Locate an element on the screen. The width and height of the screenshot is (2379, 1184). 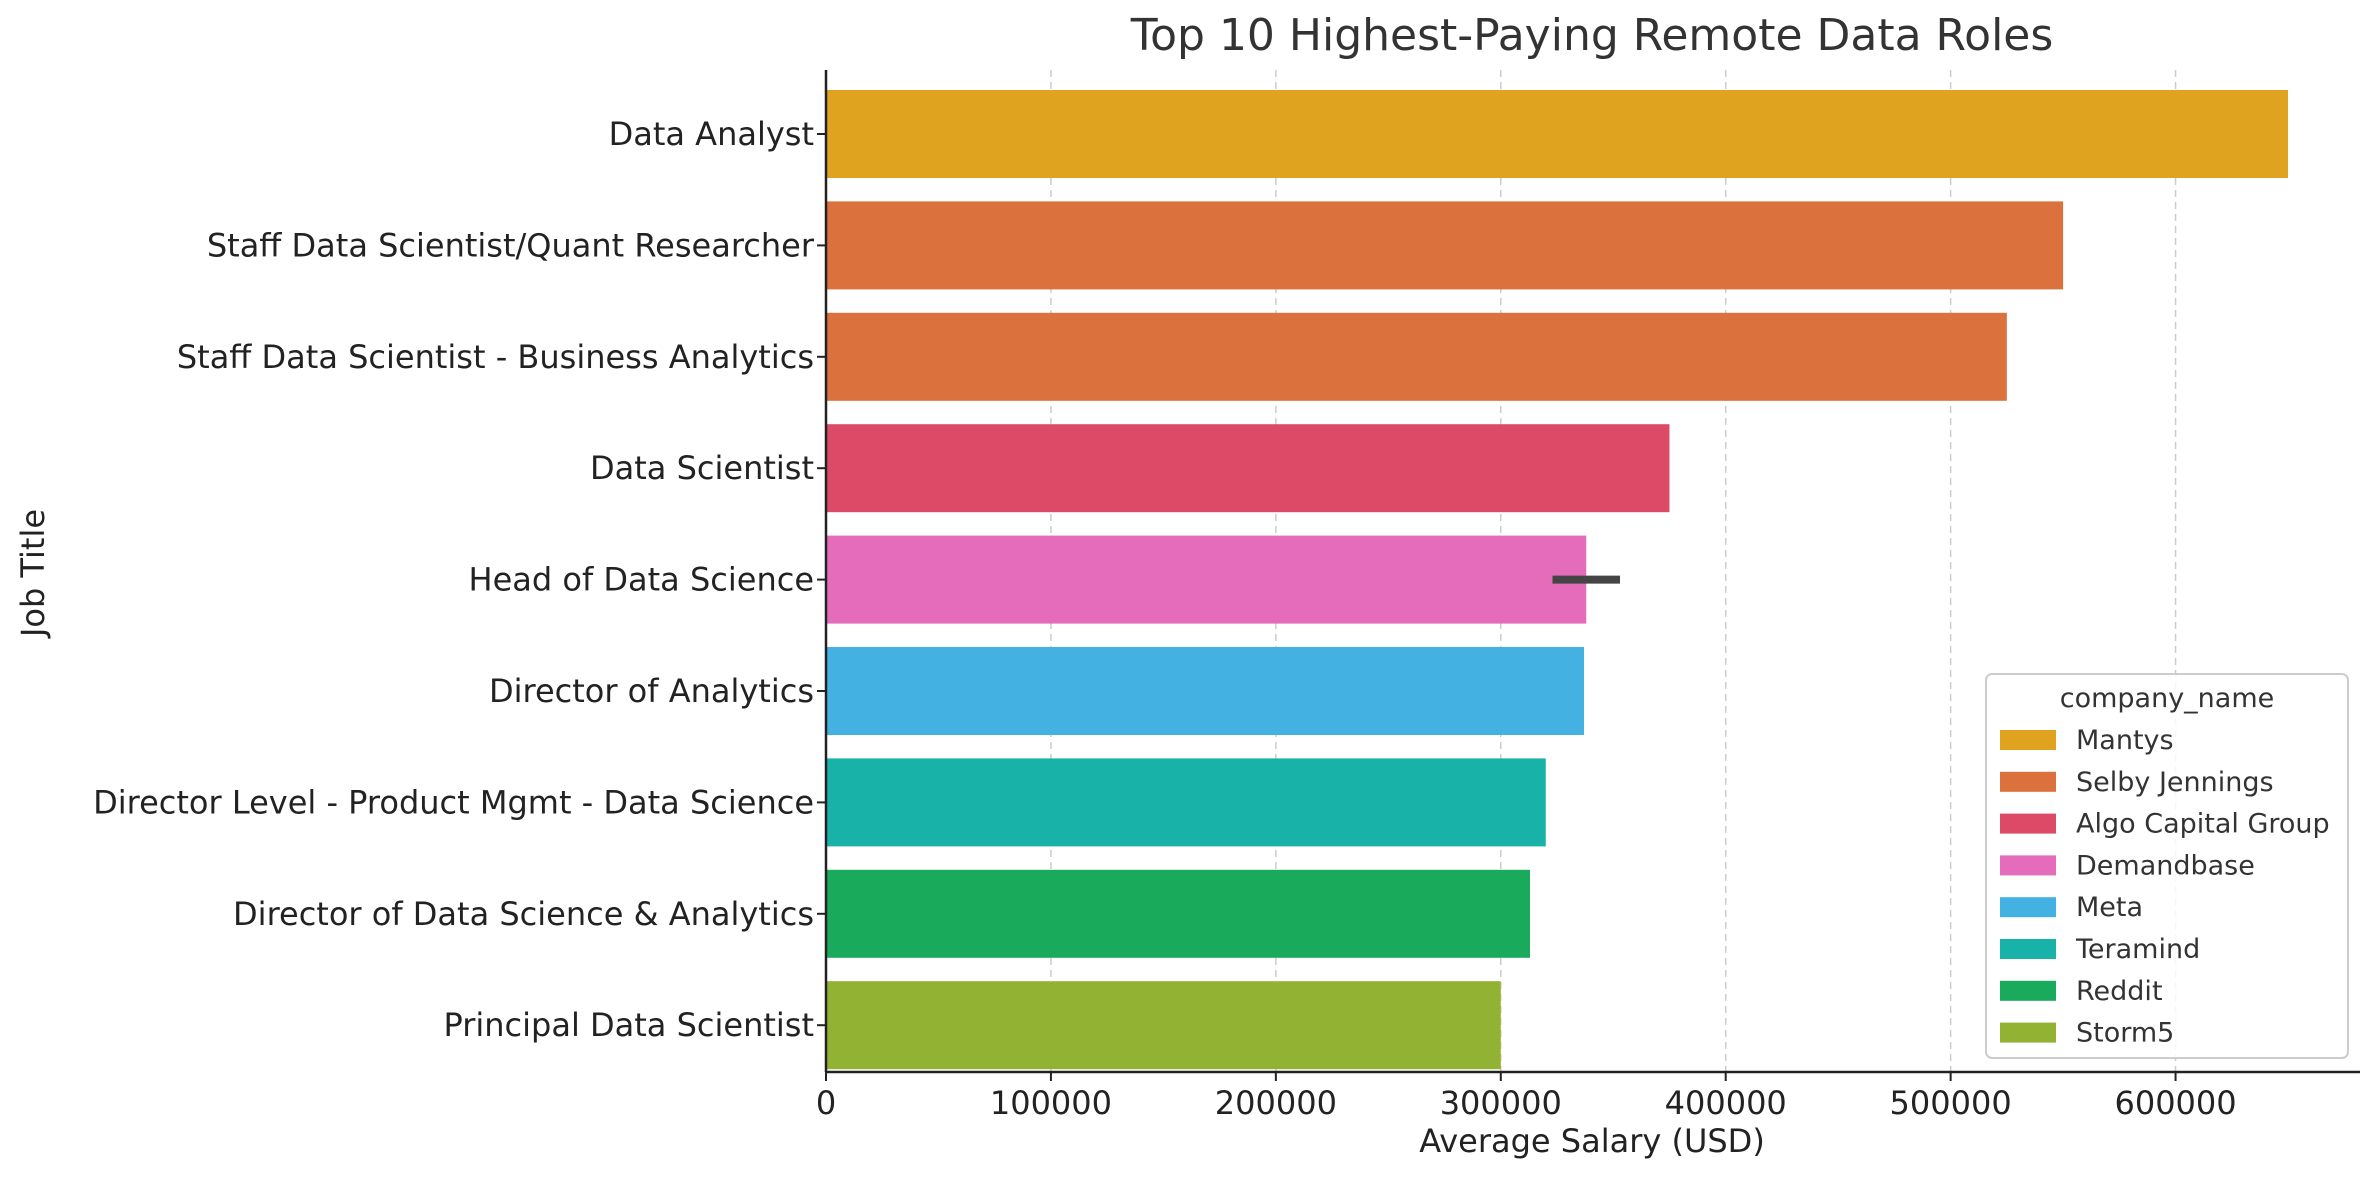
legend-label: Storm5 is located at coordinates (2125, 1033).